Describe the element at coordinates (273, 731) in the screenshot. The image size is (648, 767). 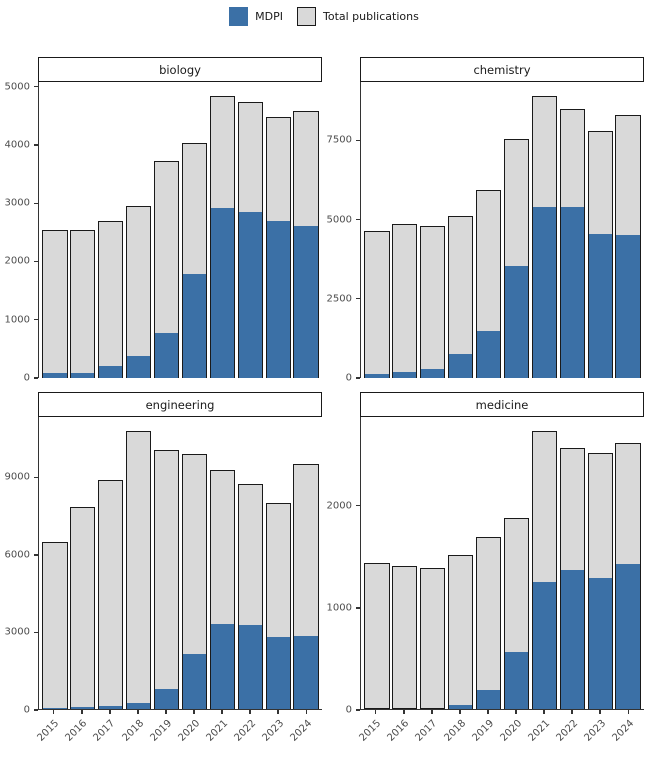
I see `x-tick-label: 2023` at that location.